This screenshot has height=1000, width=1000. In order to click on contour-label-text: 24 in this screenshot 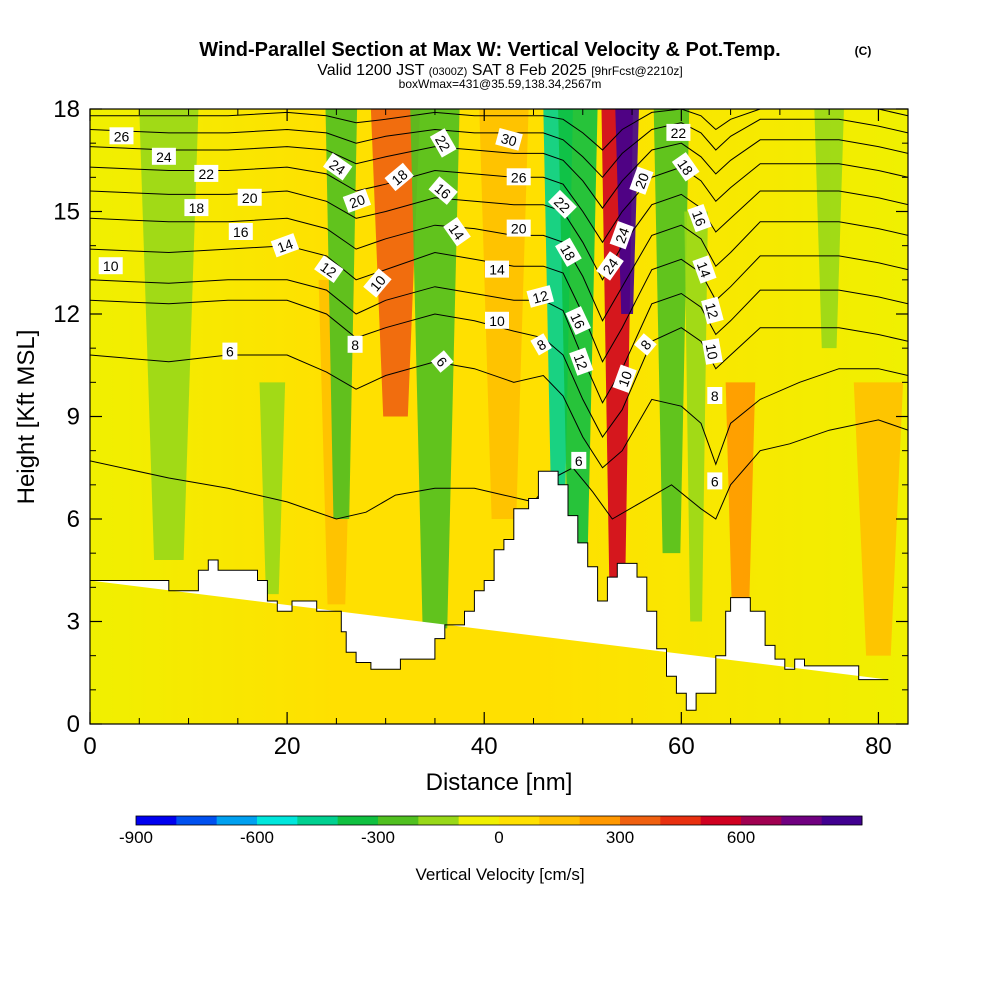, I will do `click(164, 157)`.